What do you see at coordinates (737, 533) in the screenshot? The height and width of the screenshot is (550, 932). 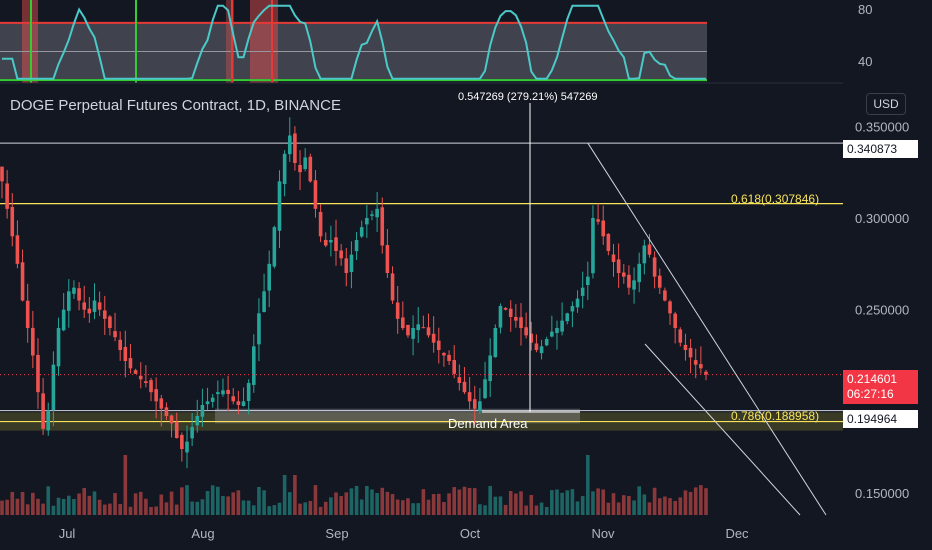 I see `x-tick-label: Dec` at bounding box center [737, 533].